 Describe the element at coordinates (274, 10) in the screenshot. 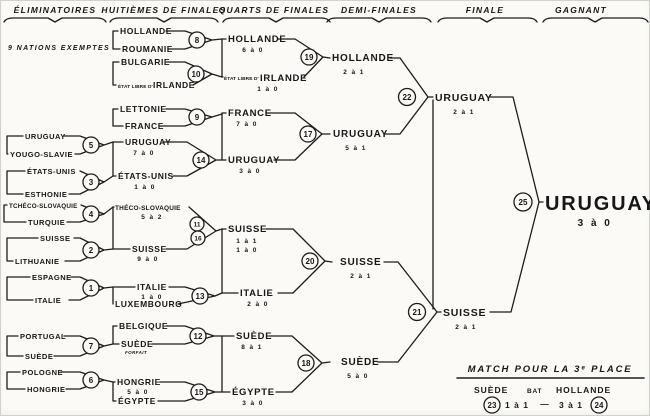

I see `header-quarts: QUARTS DE FINALES` at that location.